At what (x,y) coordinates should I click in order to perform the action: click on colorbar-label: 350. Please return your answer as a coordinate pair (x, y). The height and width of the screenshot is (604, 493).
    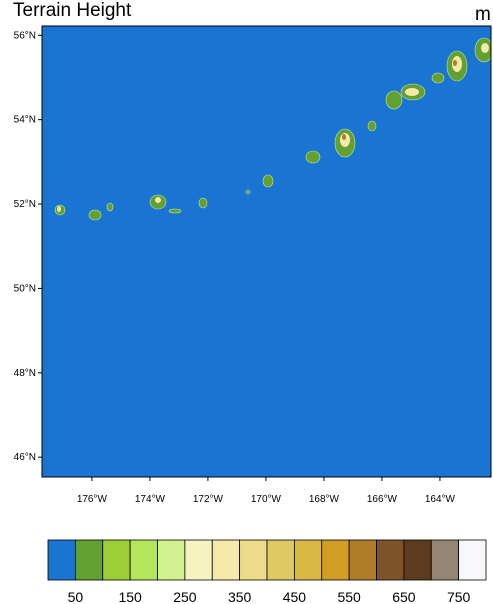
    Looking at the image, I should click on (240, 596).